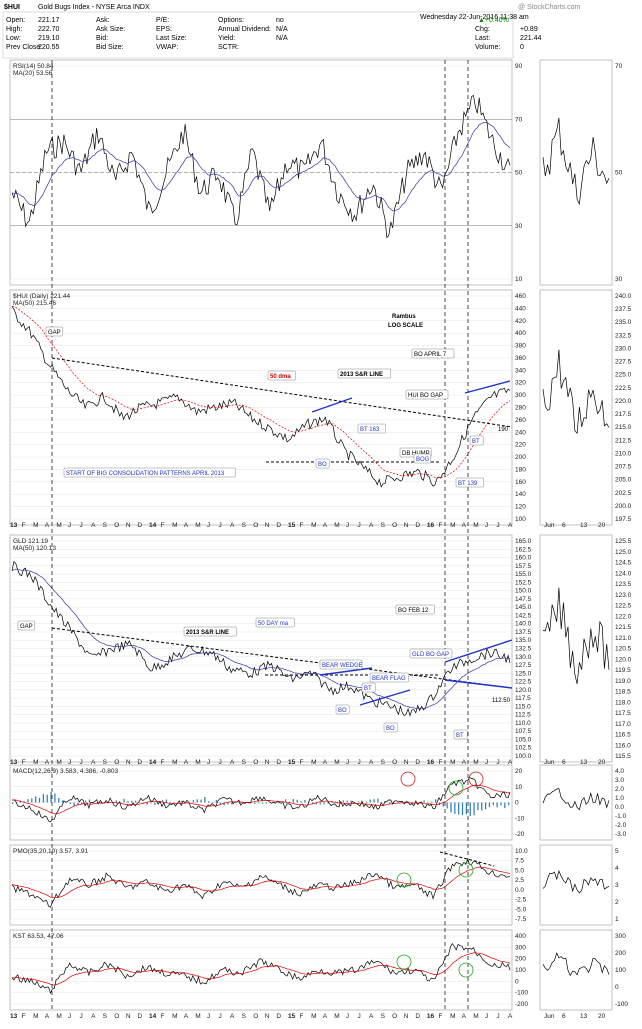 Image resolution: width=642 pixels, height=1029 pixels. I want to click on symbol-title: $HUI, so click(12, 7).